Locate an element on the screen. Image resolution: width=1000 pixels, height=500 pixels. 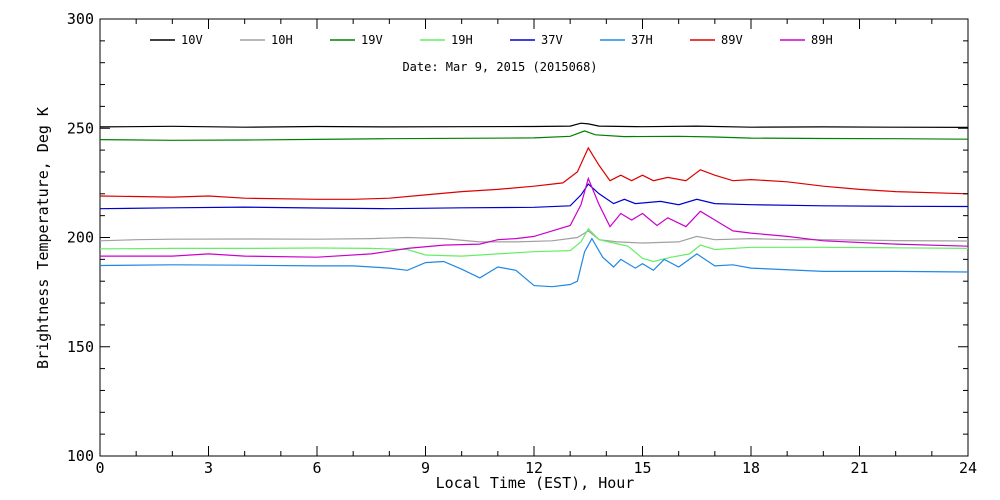
x-tick-label: 3 is located at coordinates (208, 468).